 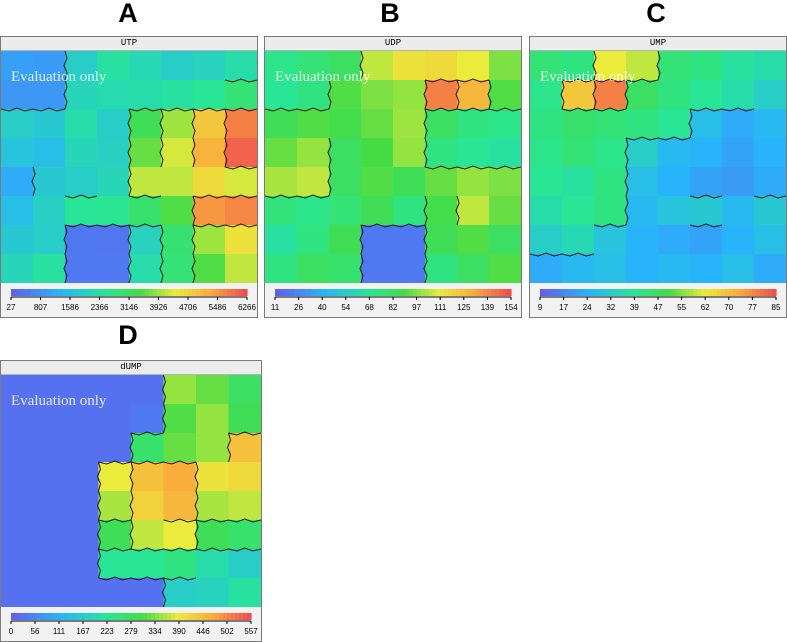 I want to click on colorbar-tick-label: 4706, so click(x=188, y=307).